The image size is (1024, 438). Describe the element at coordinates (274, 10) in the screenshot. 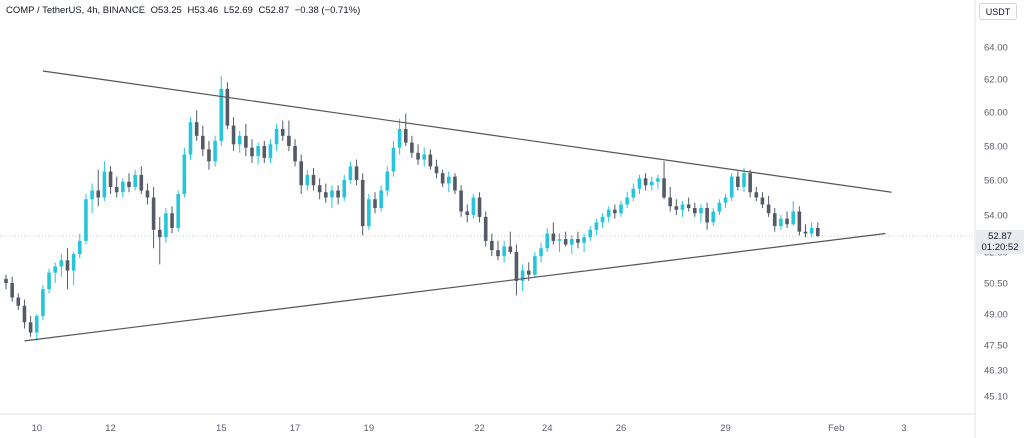

I see `close-value: C52.87` at that location.